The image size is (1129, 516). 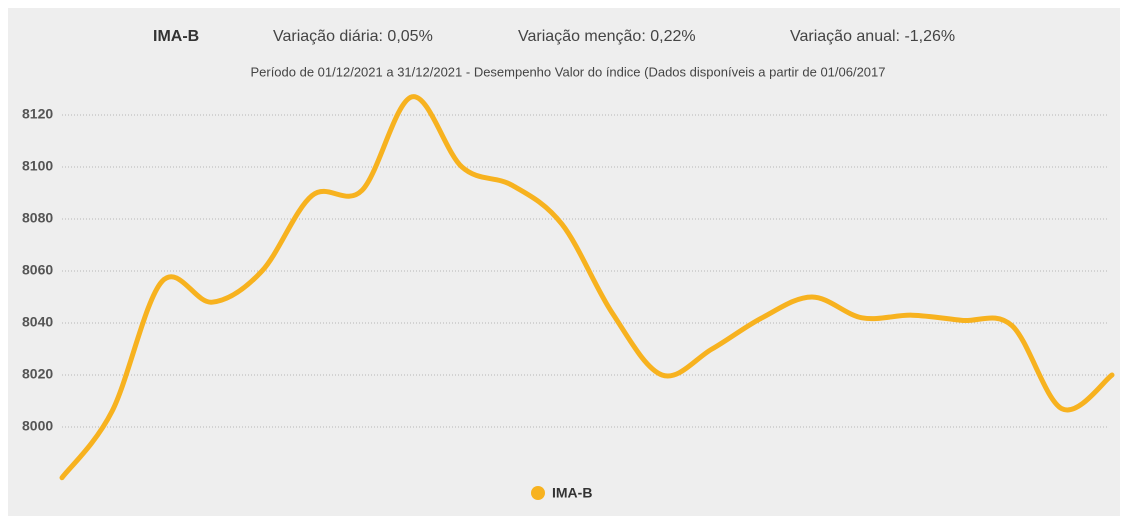 I want to click on legend-label: IMA-B, so click(x=572, y=493).